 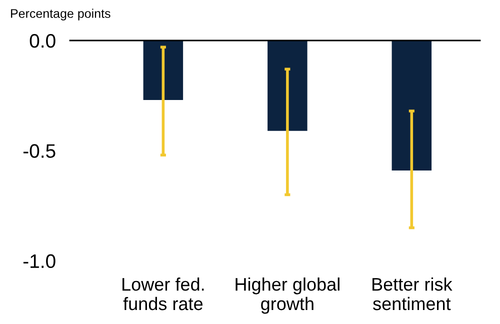 What do you see at coordinates (412, 293) in the screenshot?
I see `x-tick-label: Better risk sentiment` at bounding box center [412, 293].